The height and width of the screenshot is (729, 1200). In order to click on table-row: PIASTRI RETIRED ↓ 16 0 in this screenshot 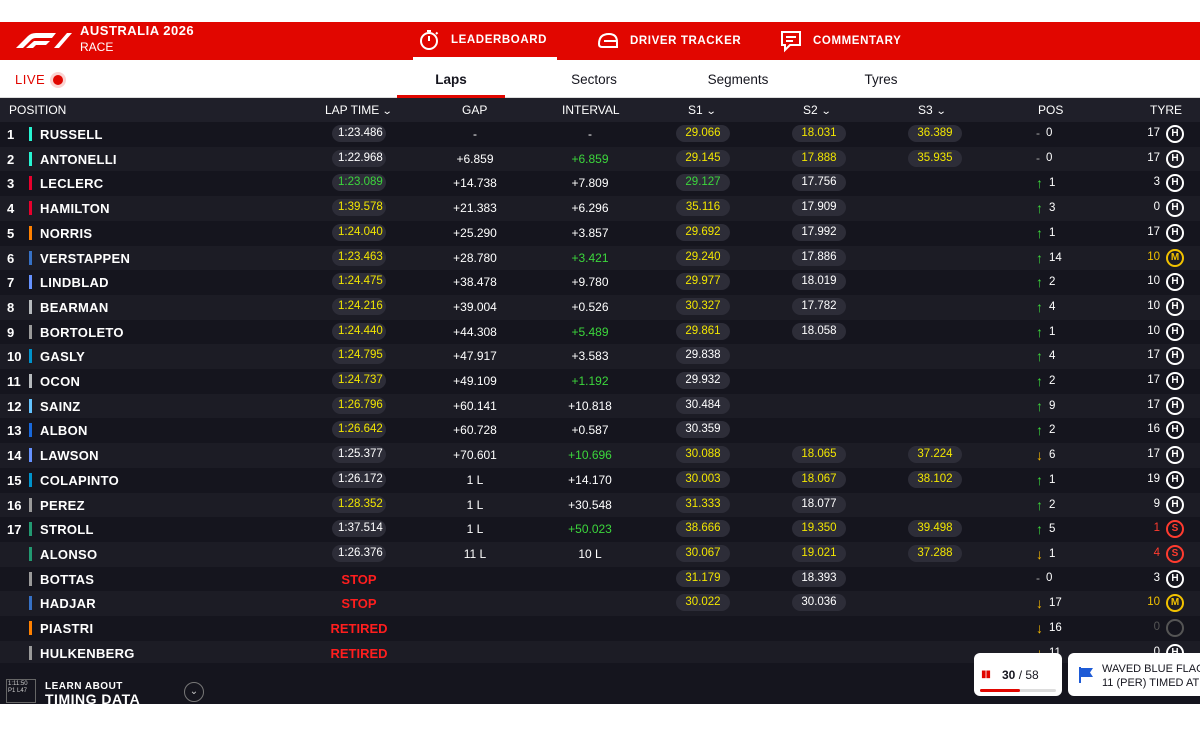, I will do `click(600, 628)`.